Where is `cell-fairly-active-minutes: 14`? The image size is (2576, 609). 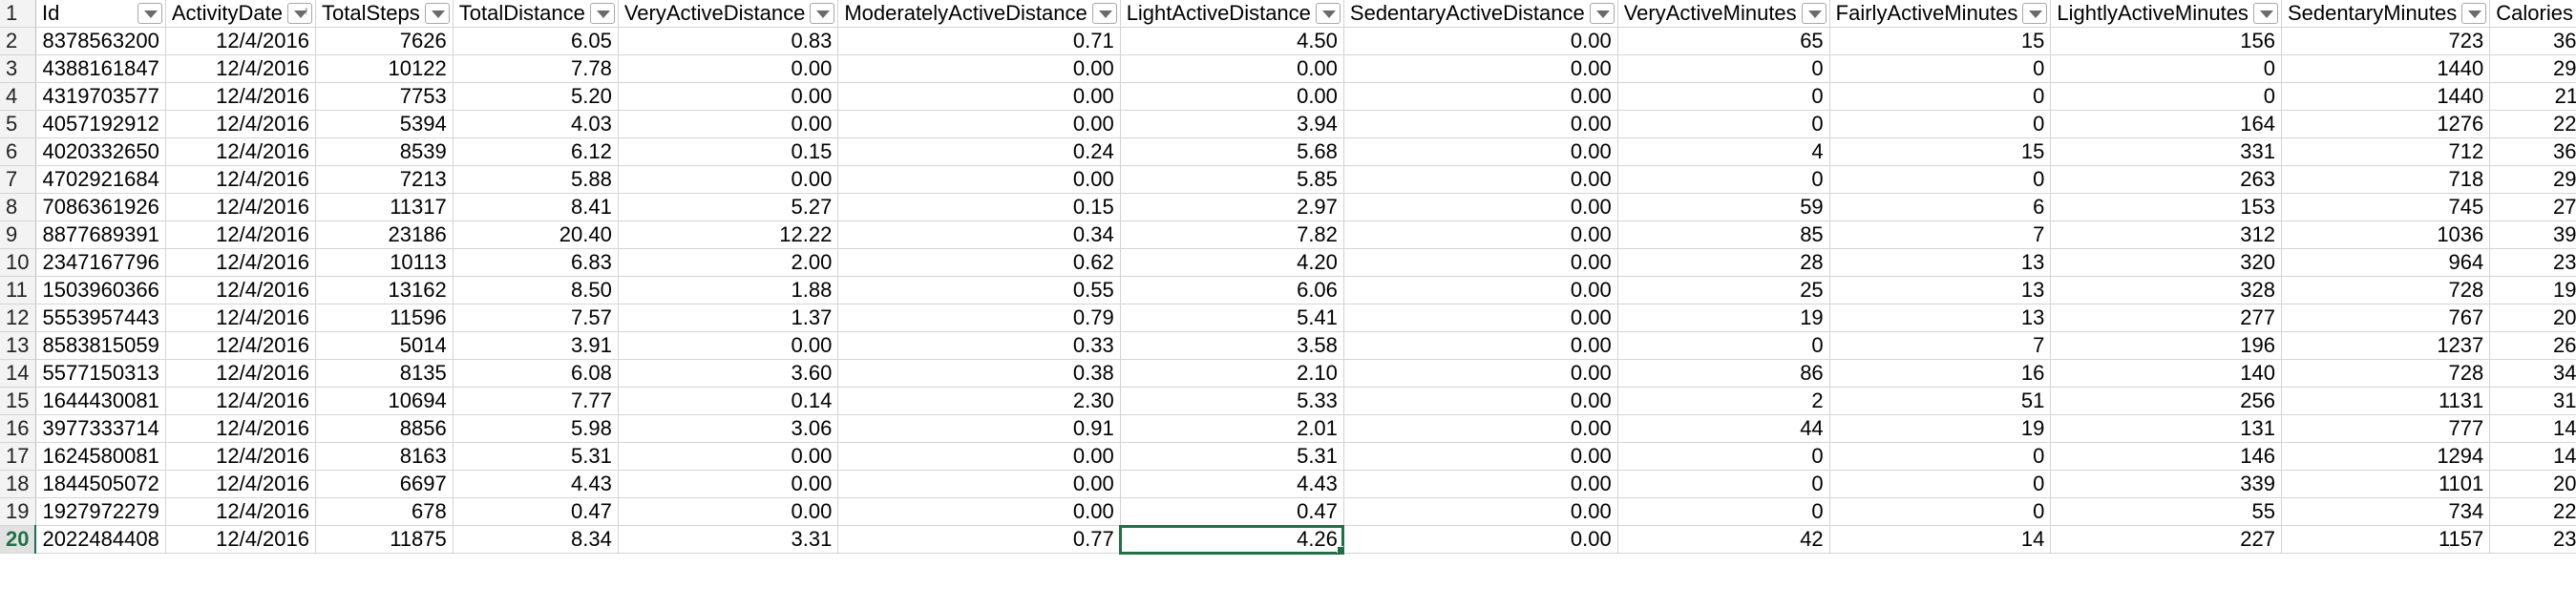
cell-fairly-active-minutes: 14 is located at coordinates (1940, 540).